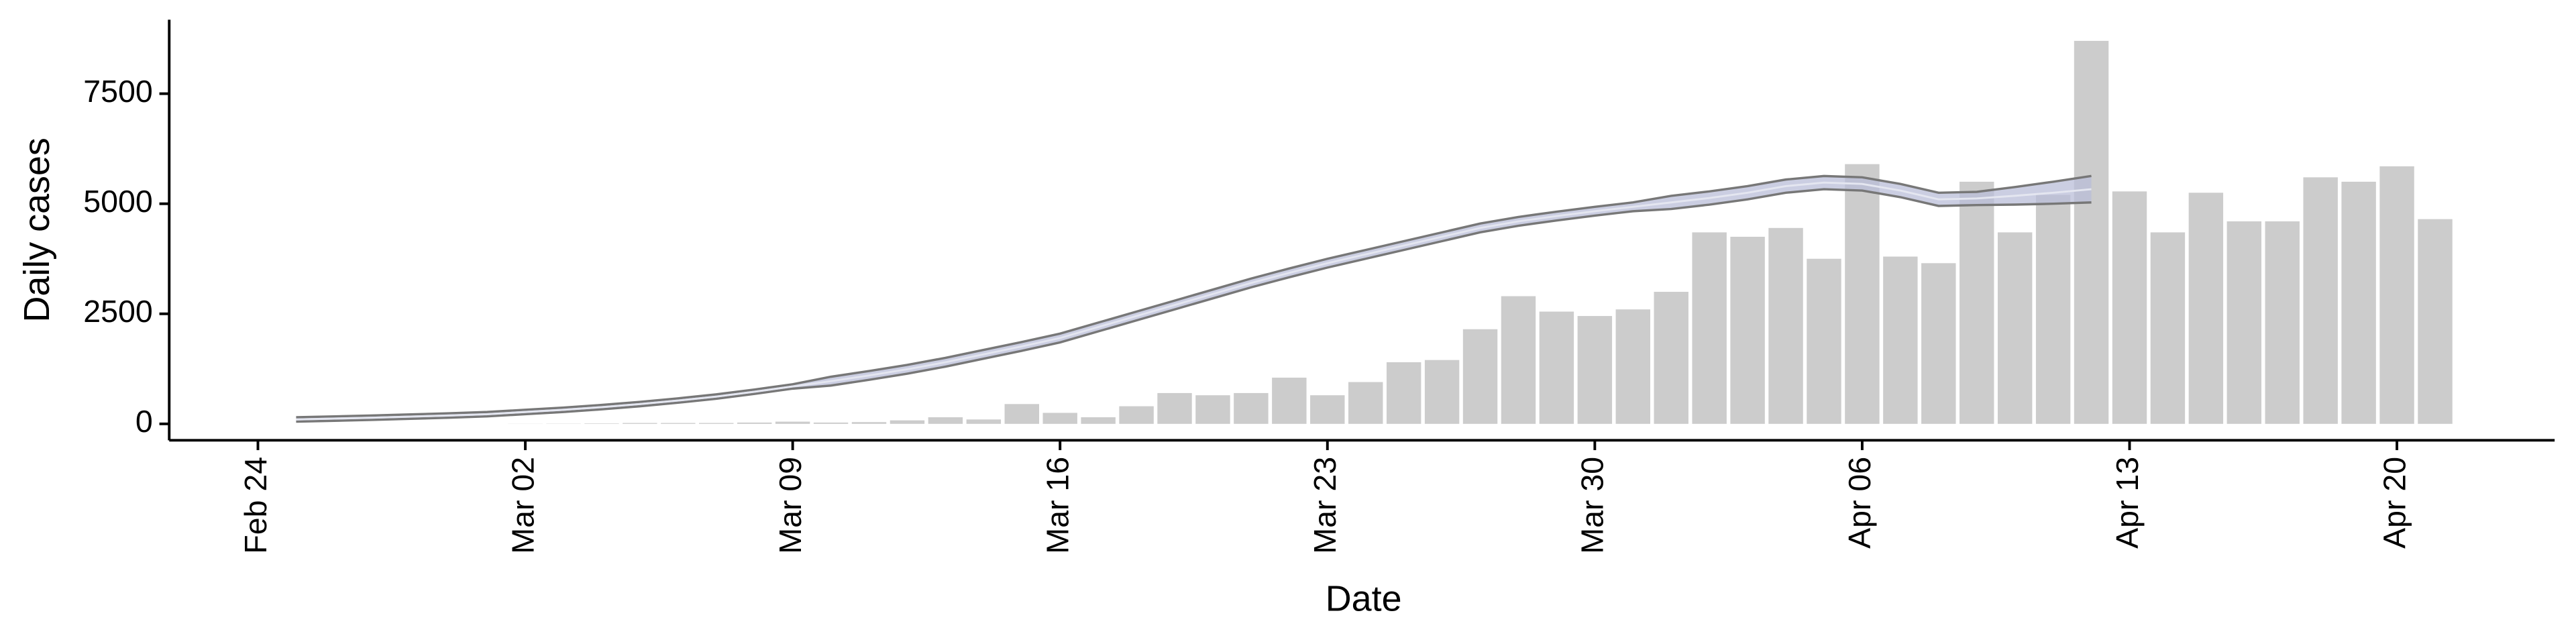 This screenshot has width=2576, height=644. I want to click on x-tick-label: Mar 02, so click(522, 505).